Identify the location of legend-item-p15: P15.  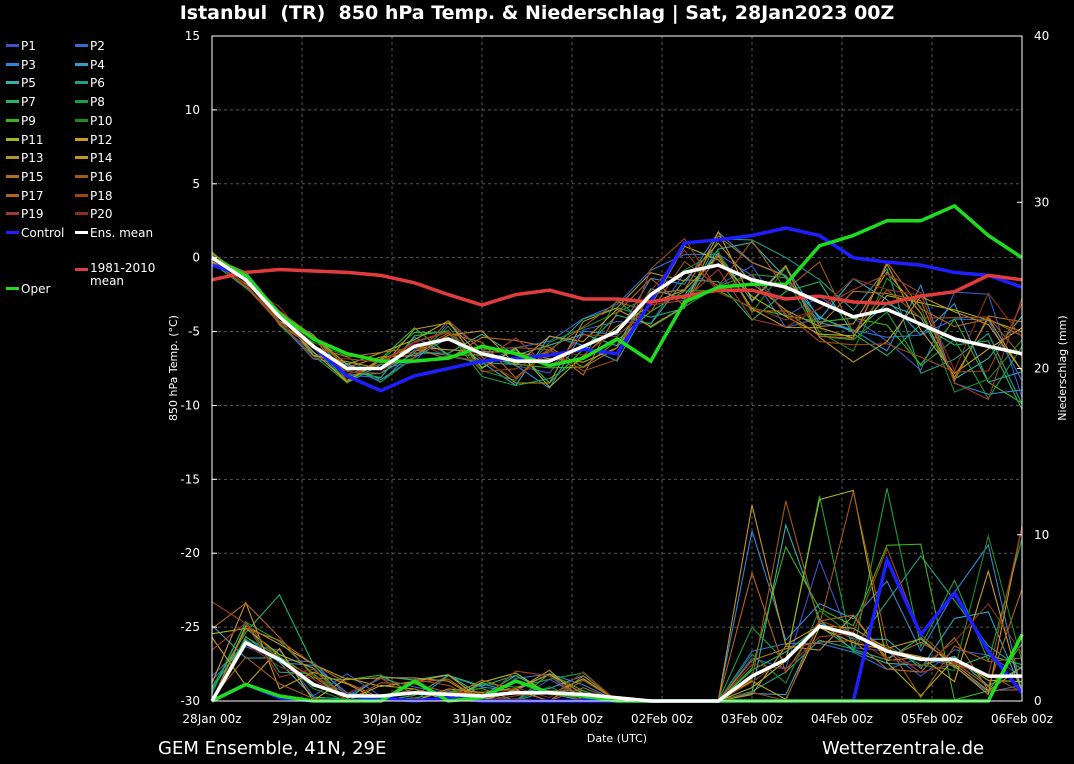
(25, 177).